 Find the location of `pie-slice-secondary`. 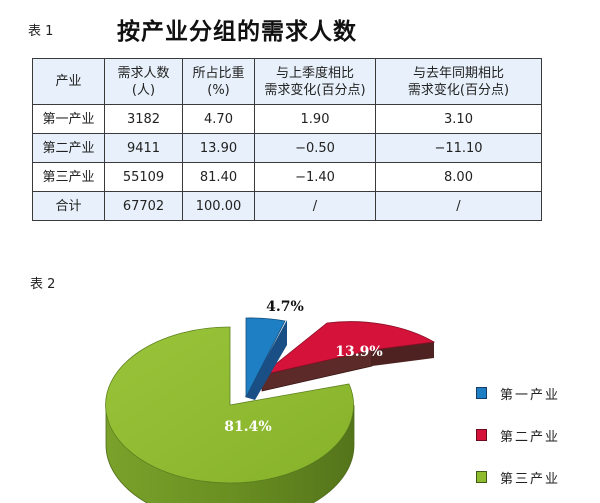

pie-slice-secondary is located at coordinates (348, 356).